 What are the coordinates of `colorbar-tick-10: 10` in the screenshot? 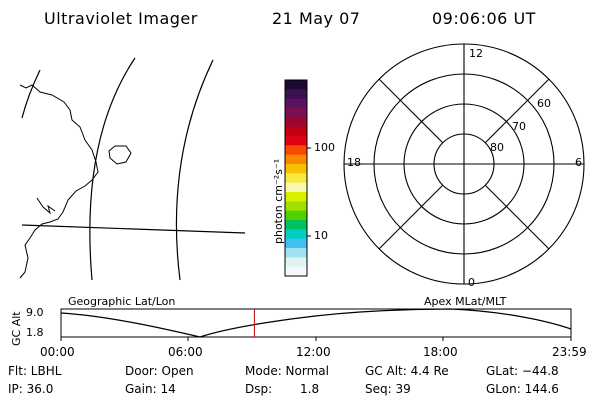 It's located at (321, 235).